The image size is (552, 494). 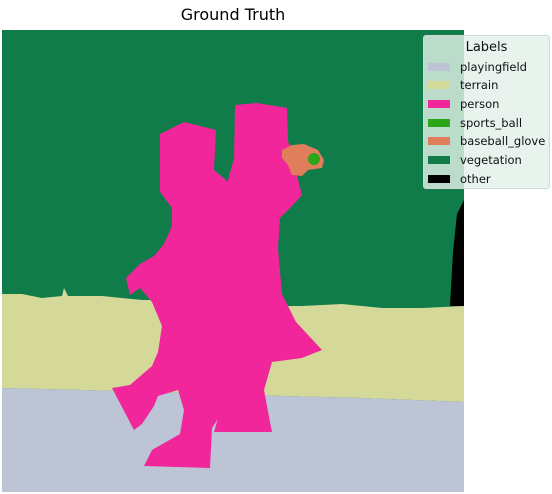 I want to click on region-sports-ball, so click(x=314, y=159).